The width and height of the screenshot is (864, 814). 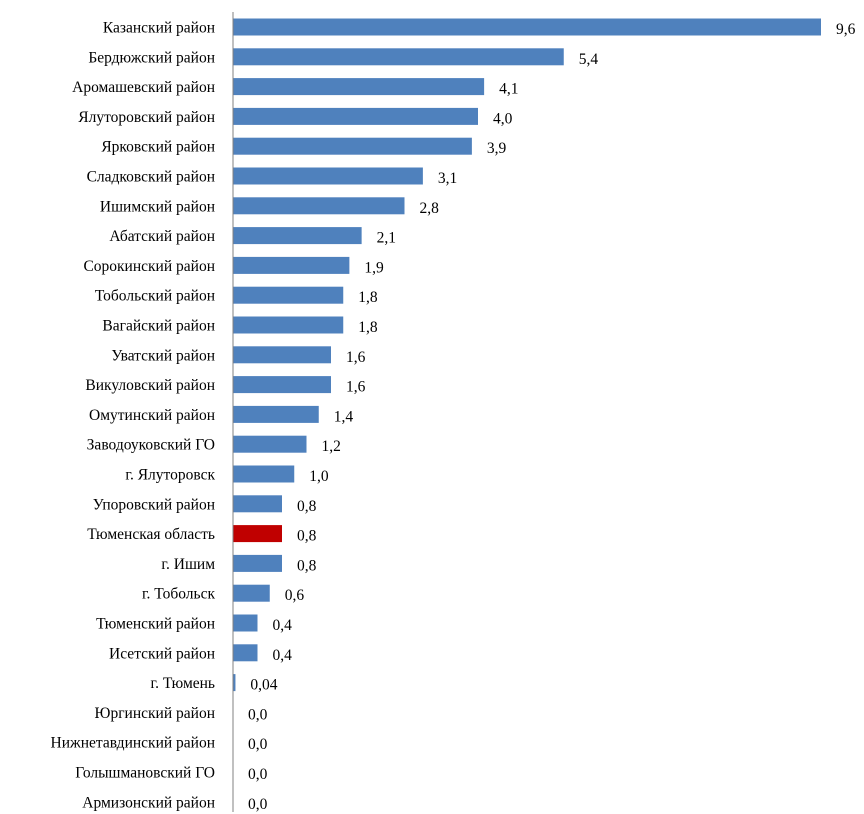 What do you see at coordinates (155, 296) in the screenshot?
I see `category-label: Тобольский район` at bounding box center [155, 296].